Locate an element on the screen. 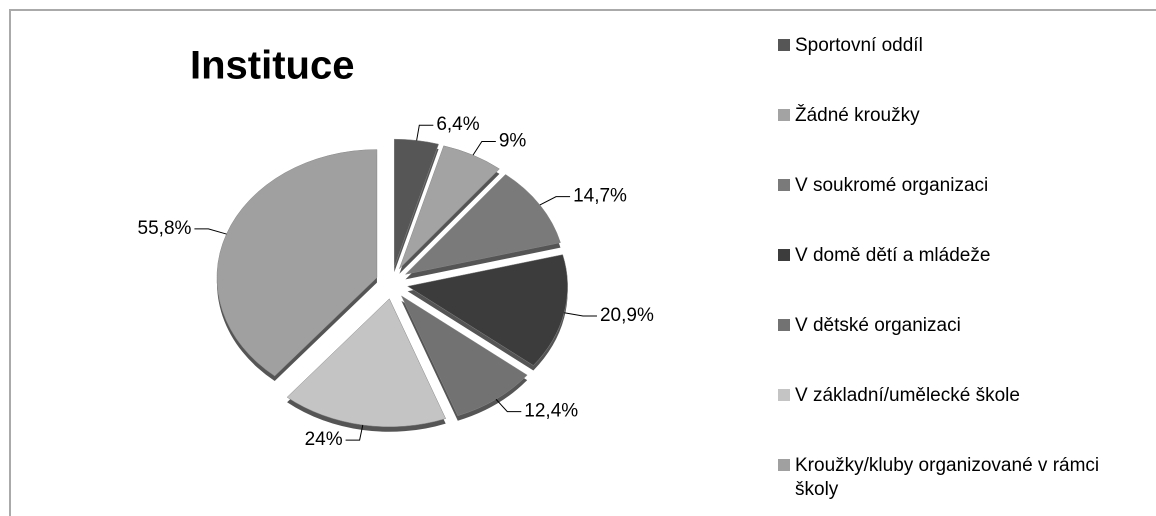 The image size is (1156, 516). legend-label: V základní/umělecké škole is located at coordinates (907, 395).